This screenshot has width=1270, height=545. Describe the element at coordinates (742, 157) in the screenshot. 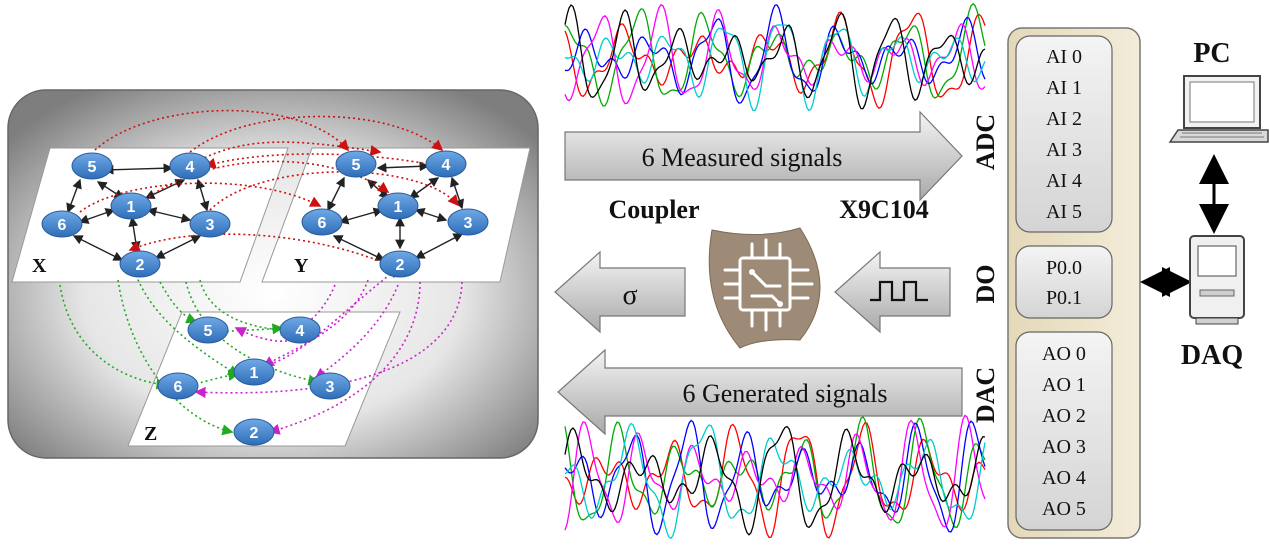

I see `measured-signals-label: 6 Measured signals` at that location.